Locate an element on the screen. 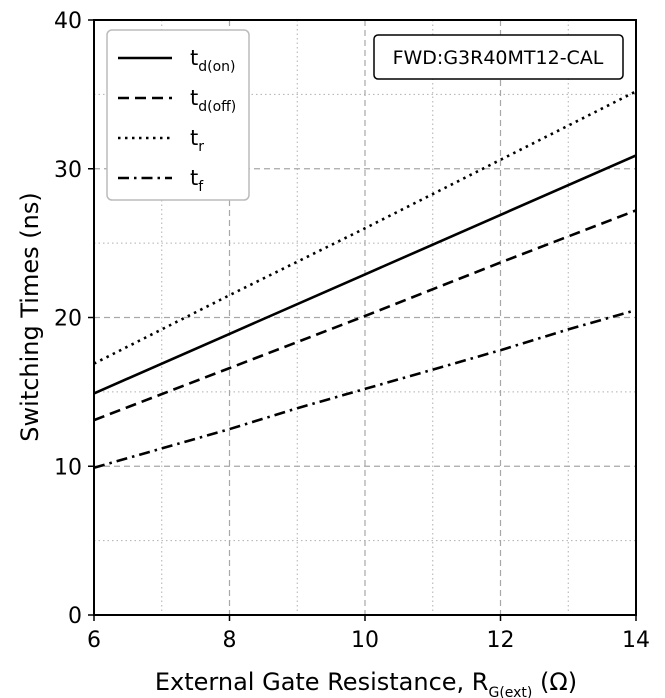 The height and width of the screenshot is (698, 665). annotation-box is located at coordinates (498, 57).